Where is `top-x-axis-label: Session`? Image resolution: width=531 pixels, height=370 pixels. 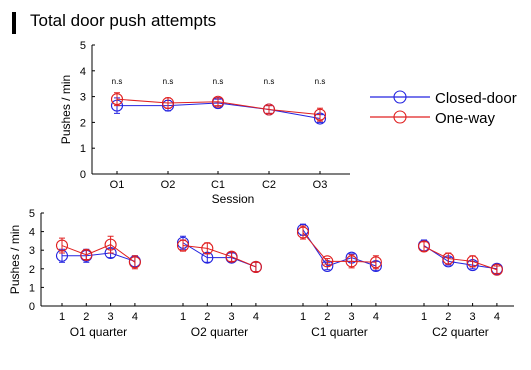
top-x-axis-label: Session is located at coordinates (233, 199).